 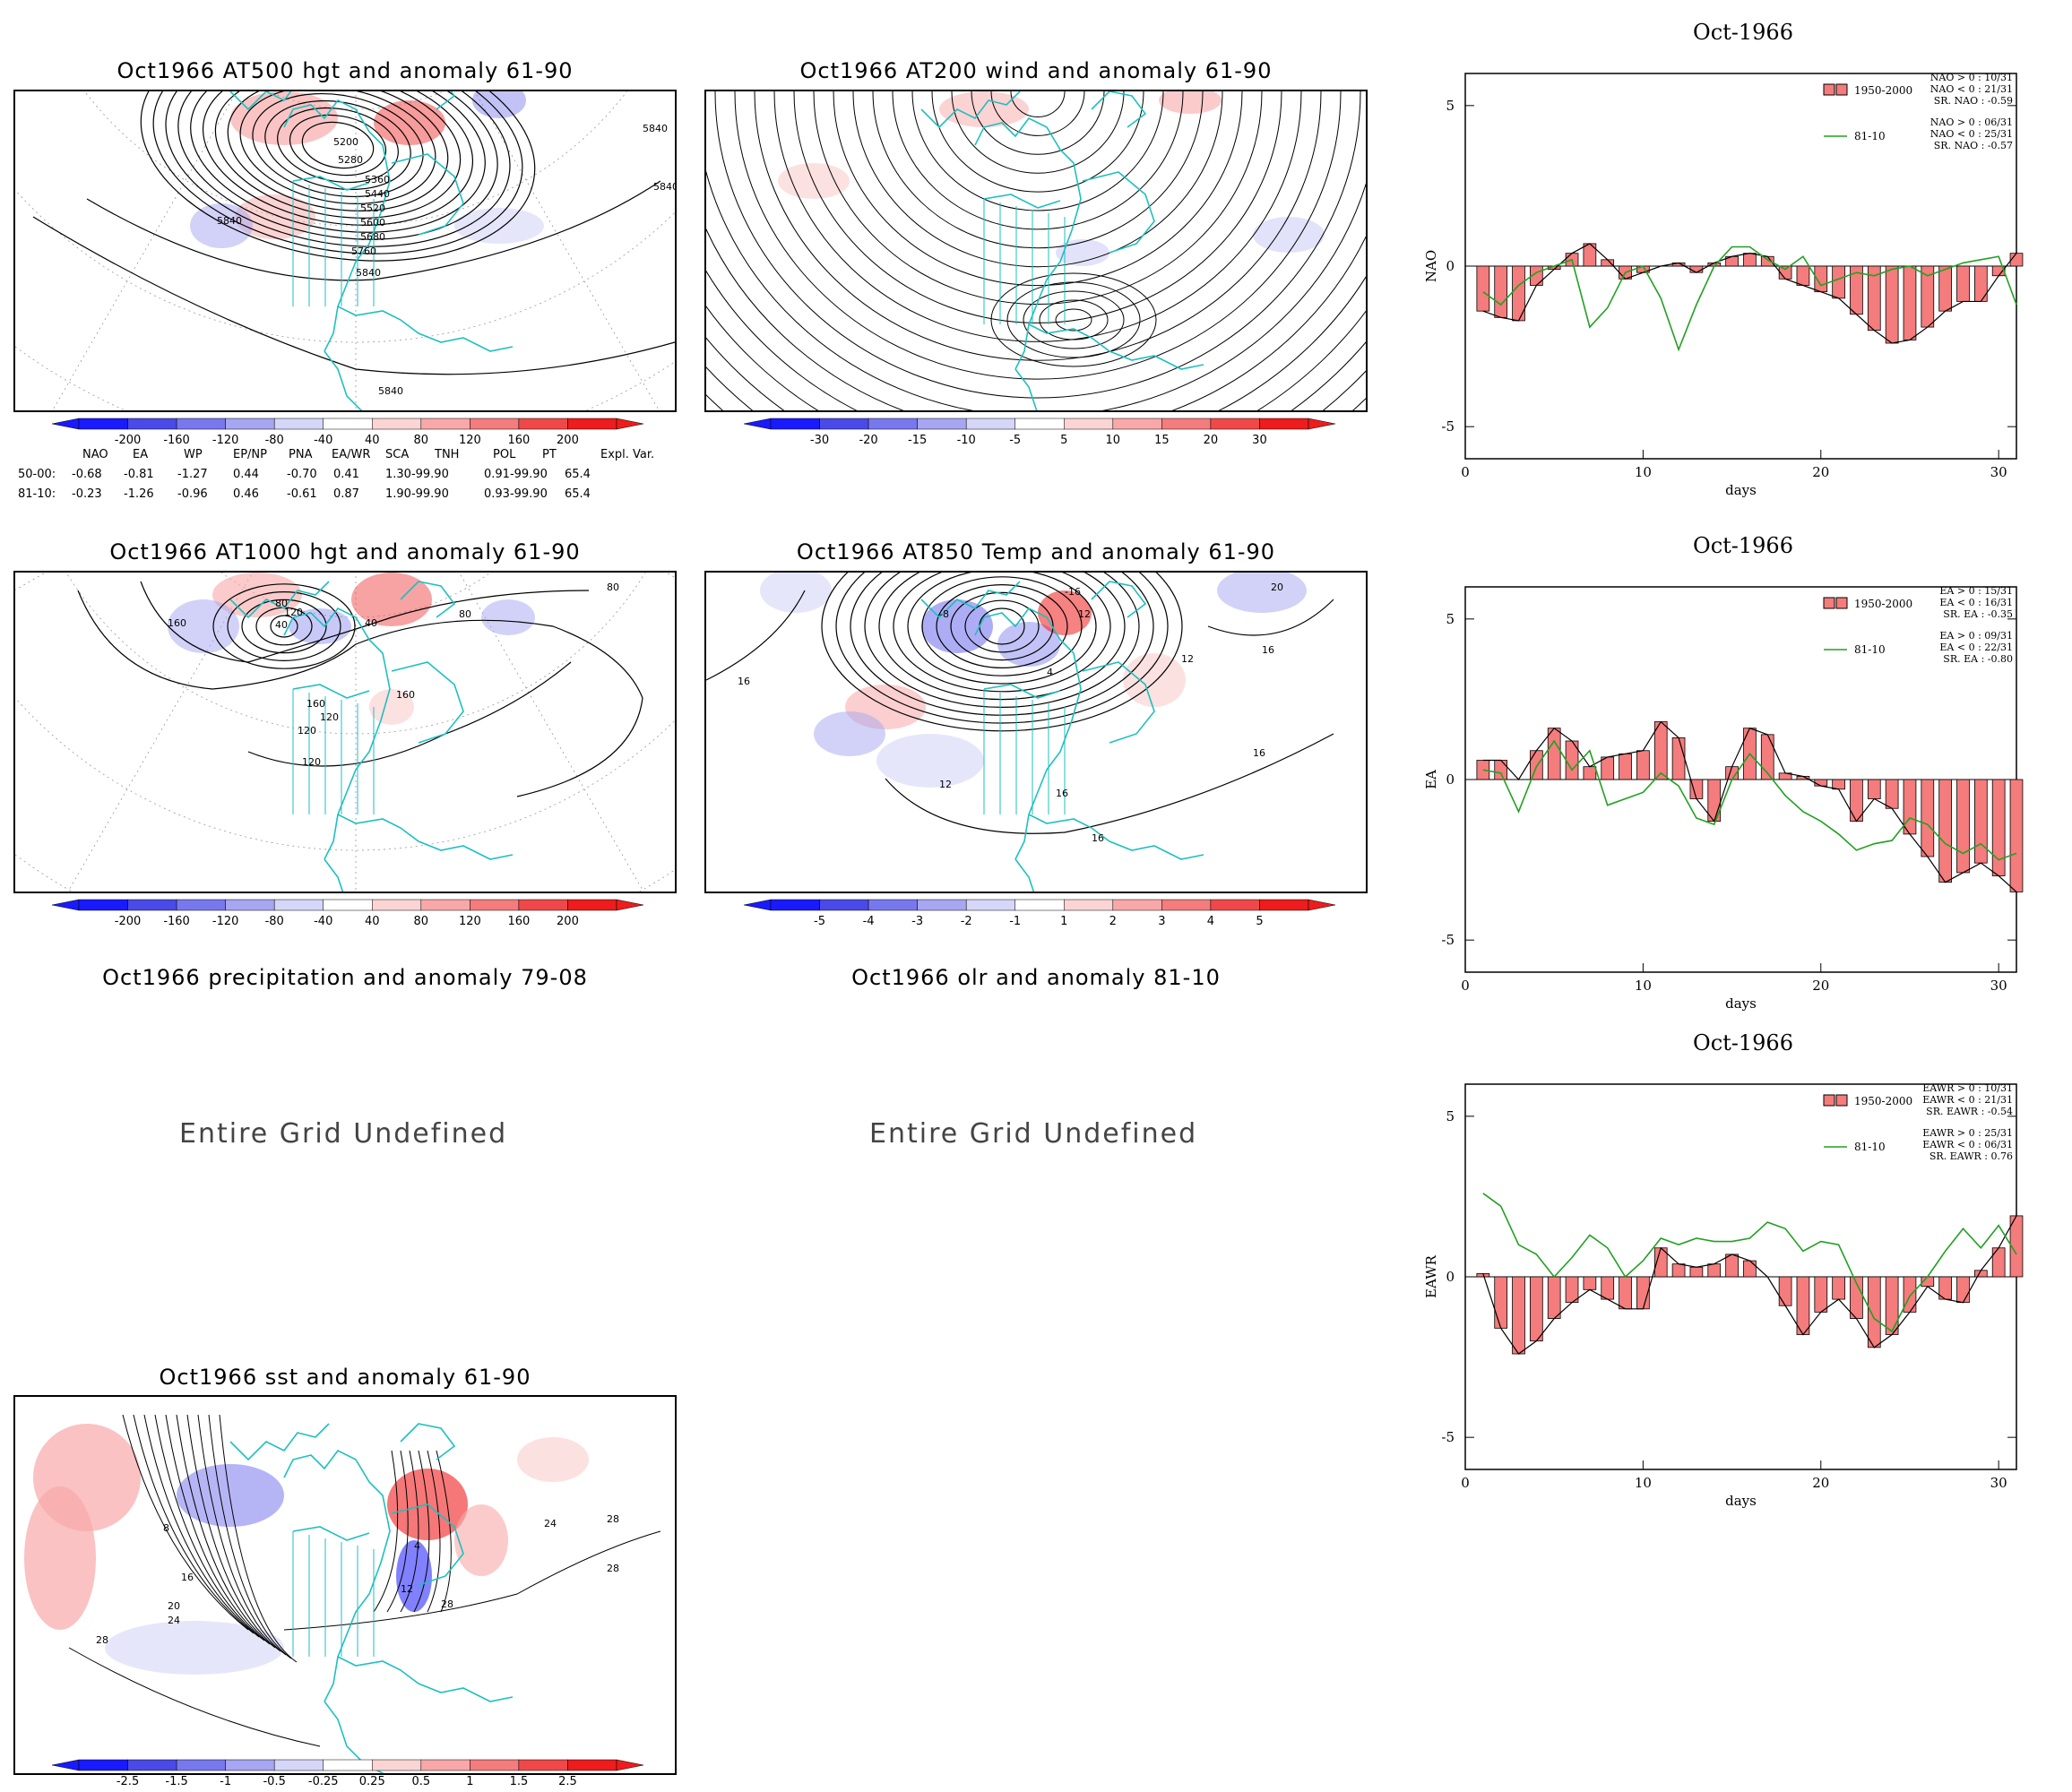 I want to click on colorbar-tick-label: 20, so click(x=1211, y=440).